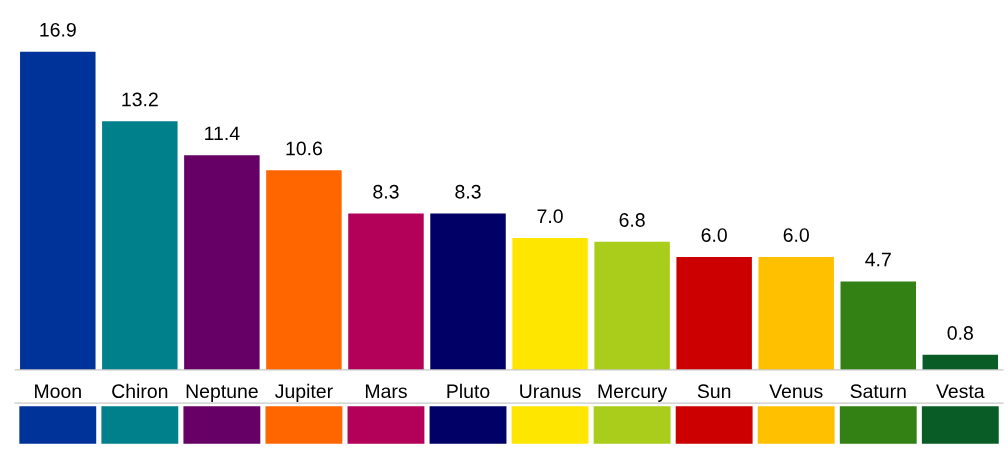 The width and height of the screenshot is (1008, 450). I want to click on x-tick-label: Venus, so click(796, 391).